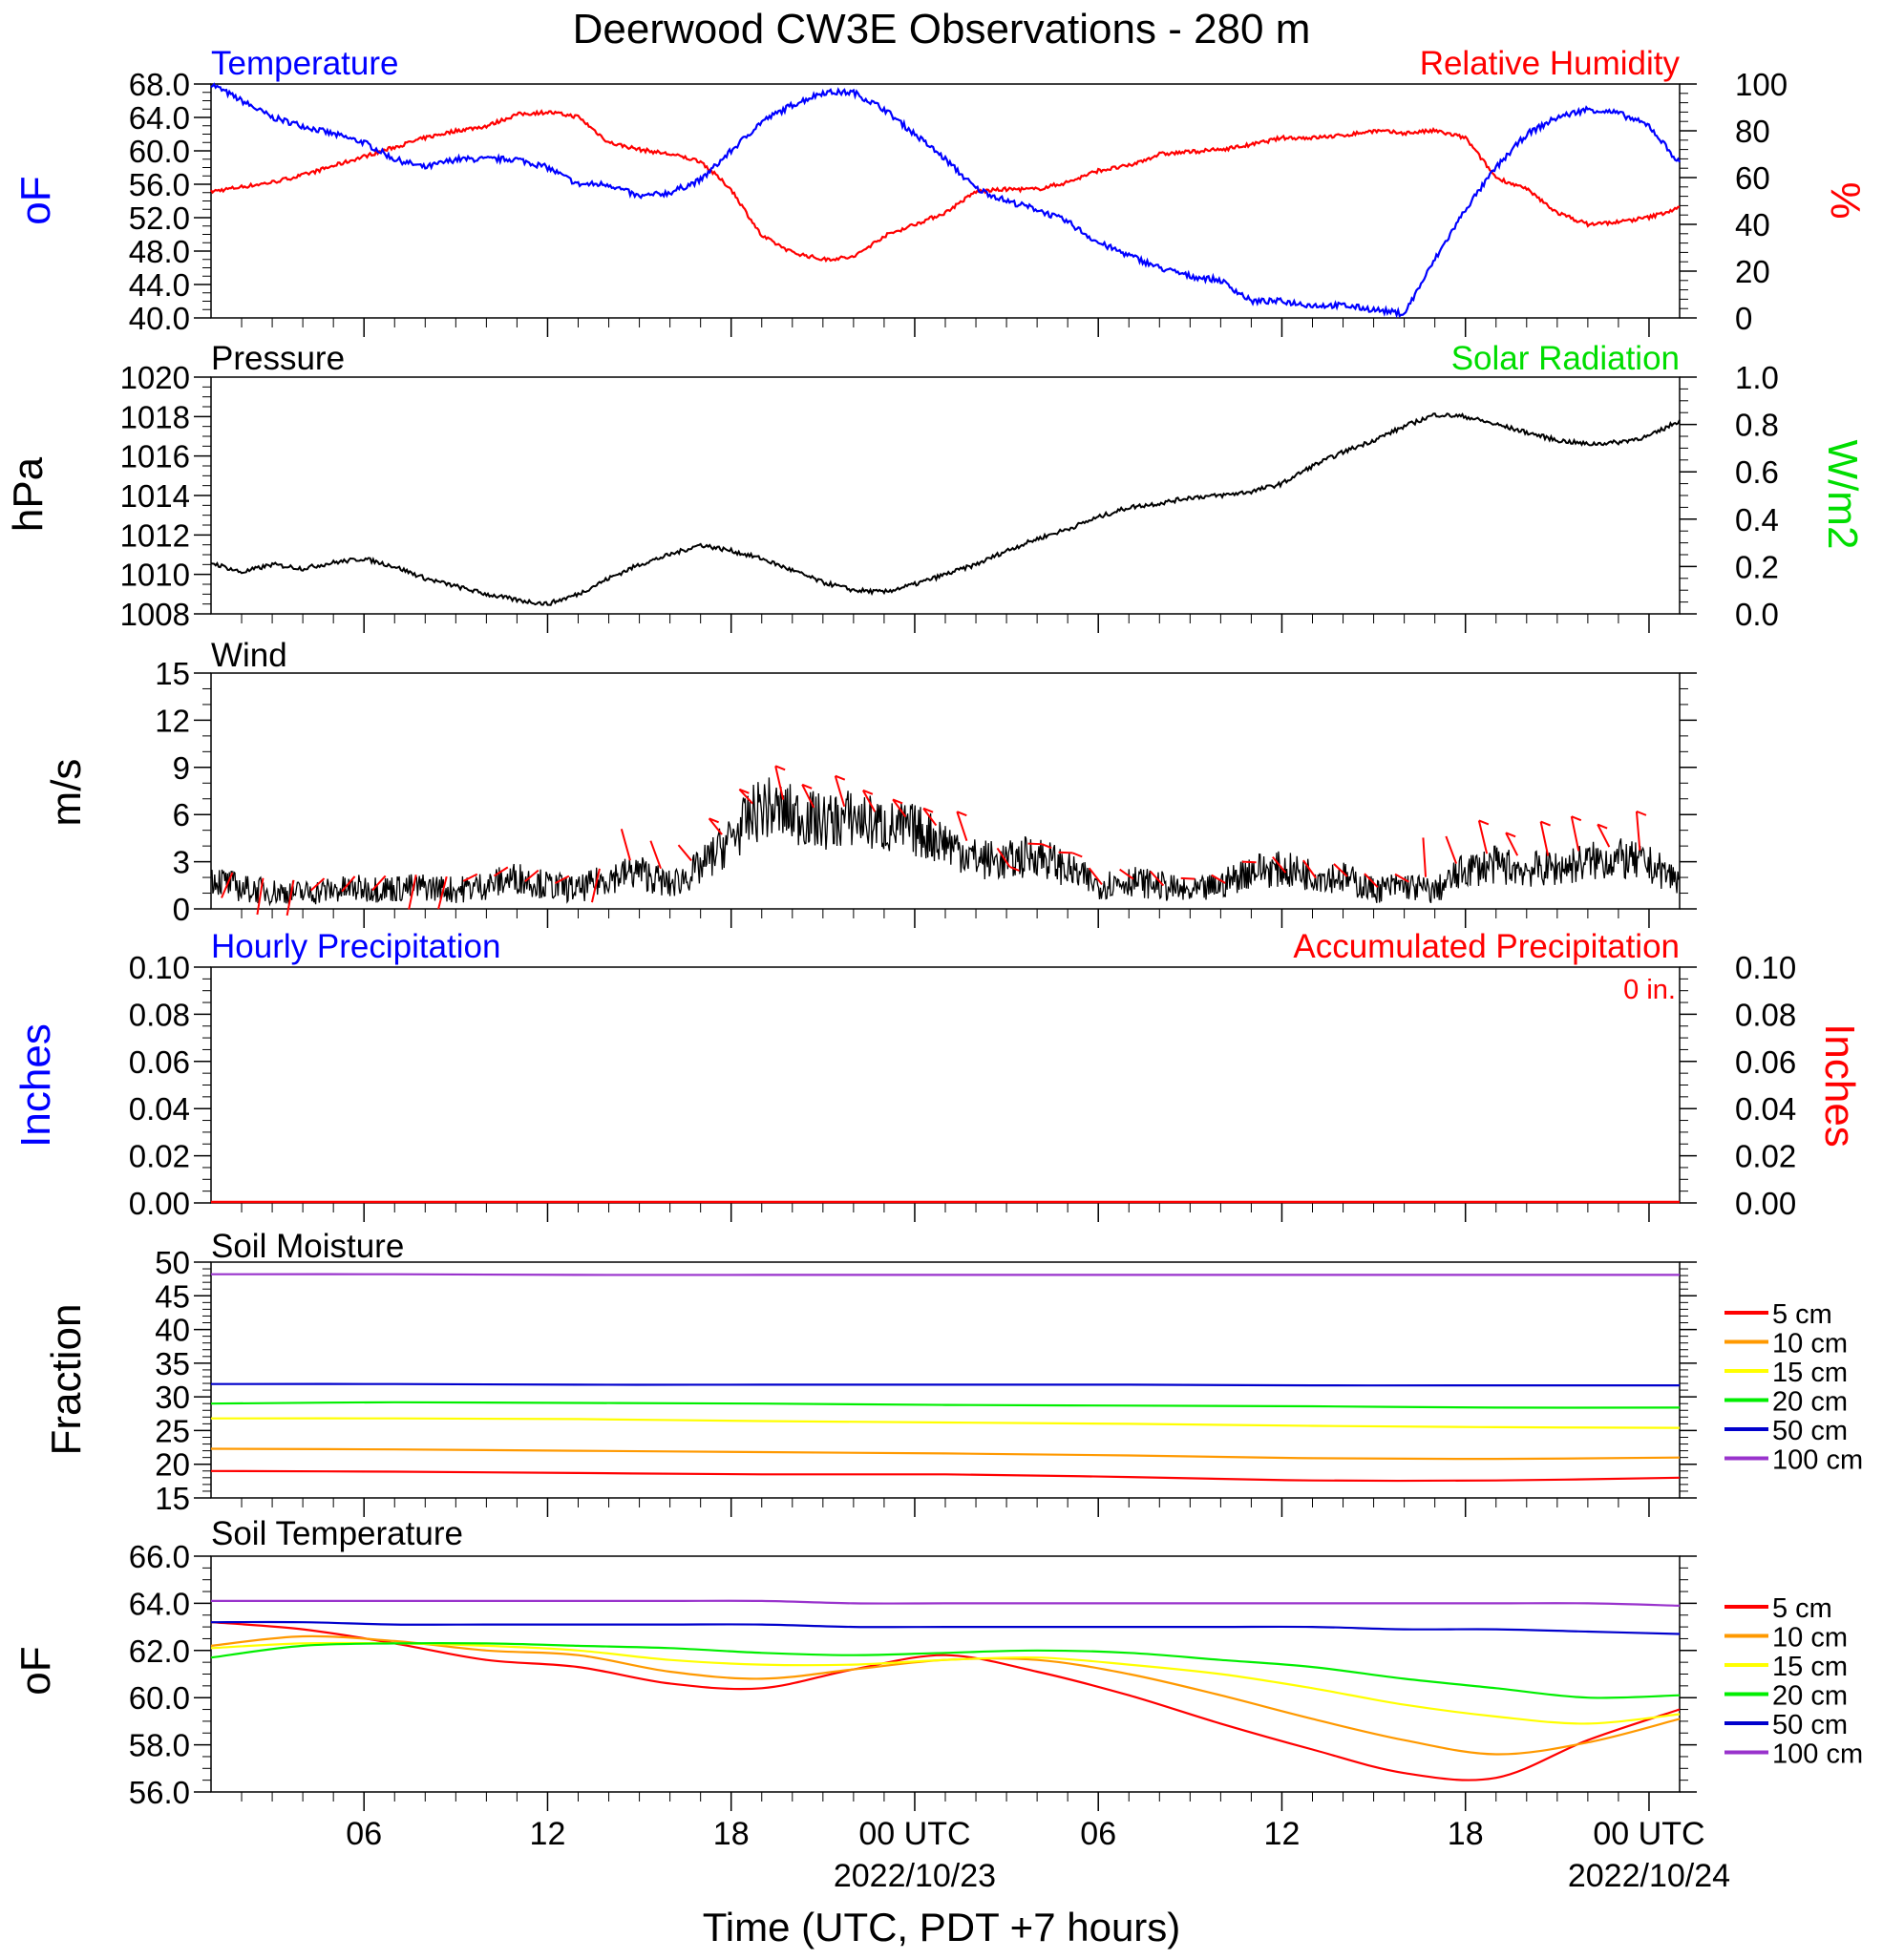  What do you see at coordinates (1842, 495) in the screenshot?
I see `solar-axis-label: W/m2` at bounding box center [1842, 495].